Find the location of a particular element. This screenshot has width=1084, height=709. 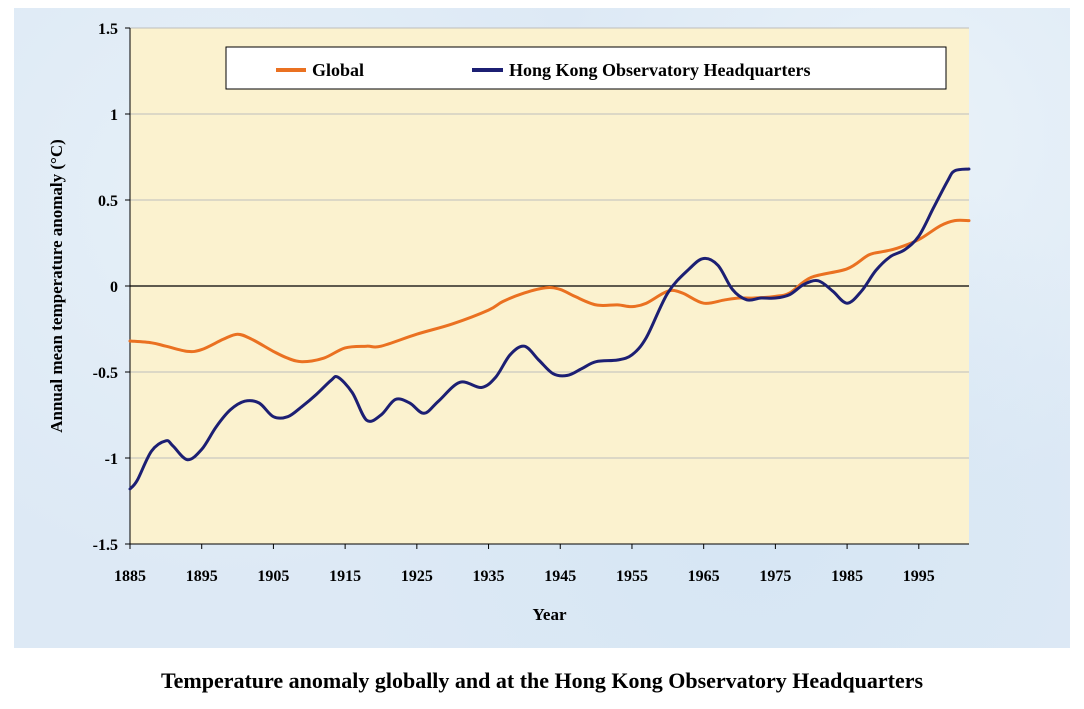

y-axis-title: Annual mean temperature anomaly (°C) is located at coordinates (56, 286).